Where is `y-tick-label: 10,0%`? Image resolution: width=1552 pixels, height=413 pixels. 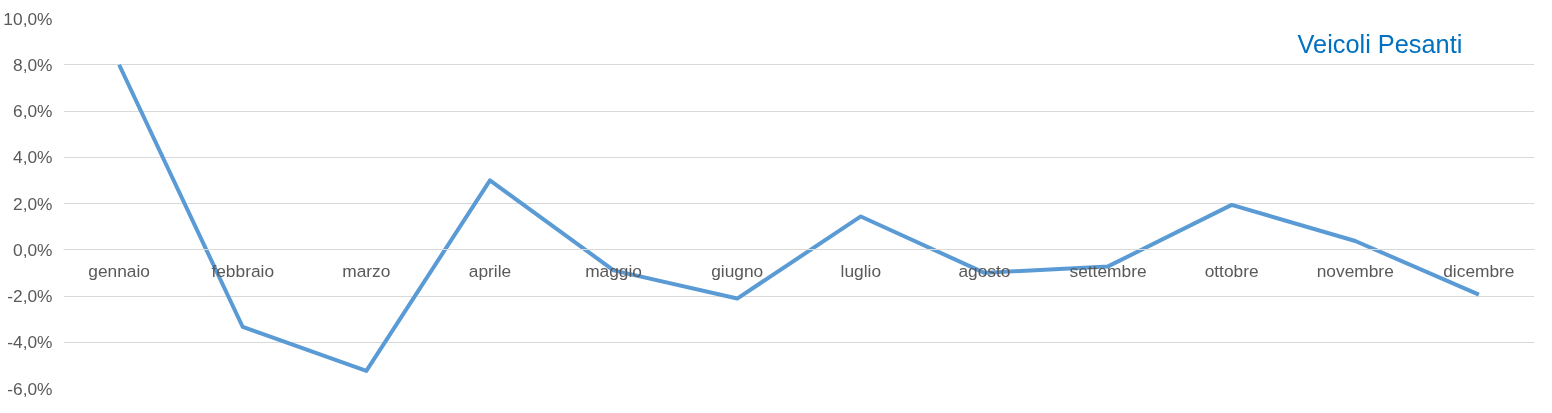
y-tick-label: 10,0% is located at coordinates (28, 18).